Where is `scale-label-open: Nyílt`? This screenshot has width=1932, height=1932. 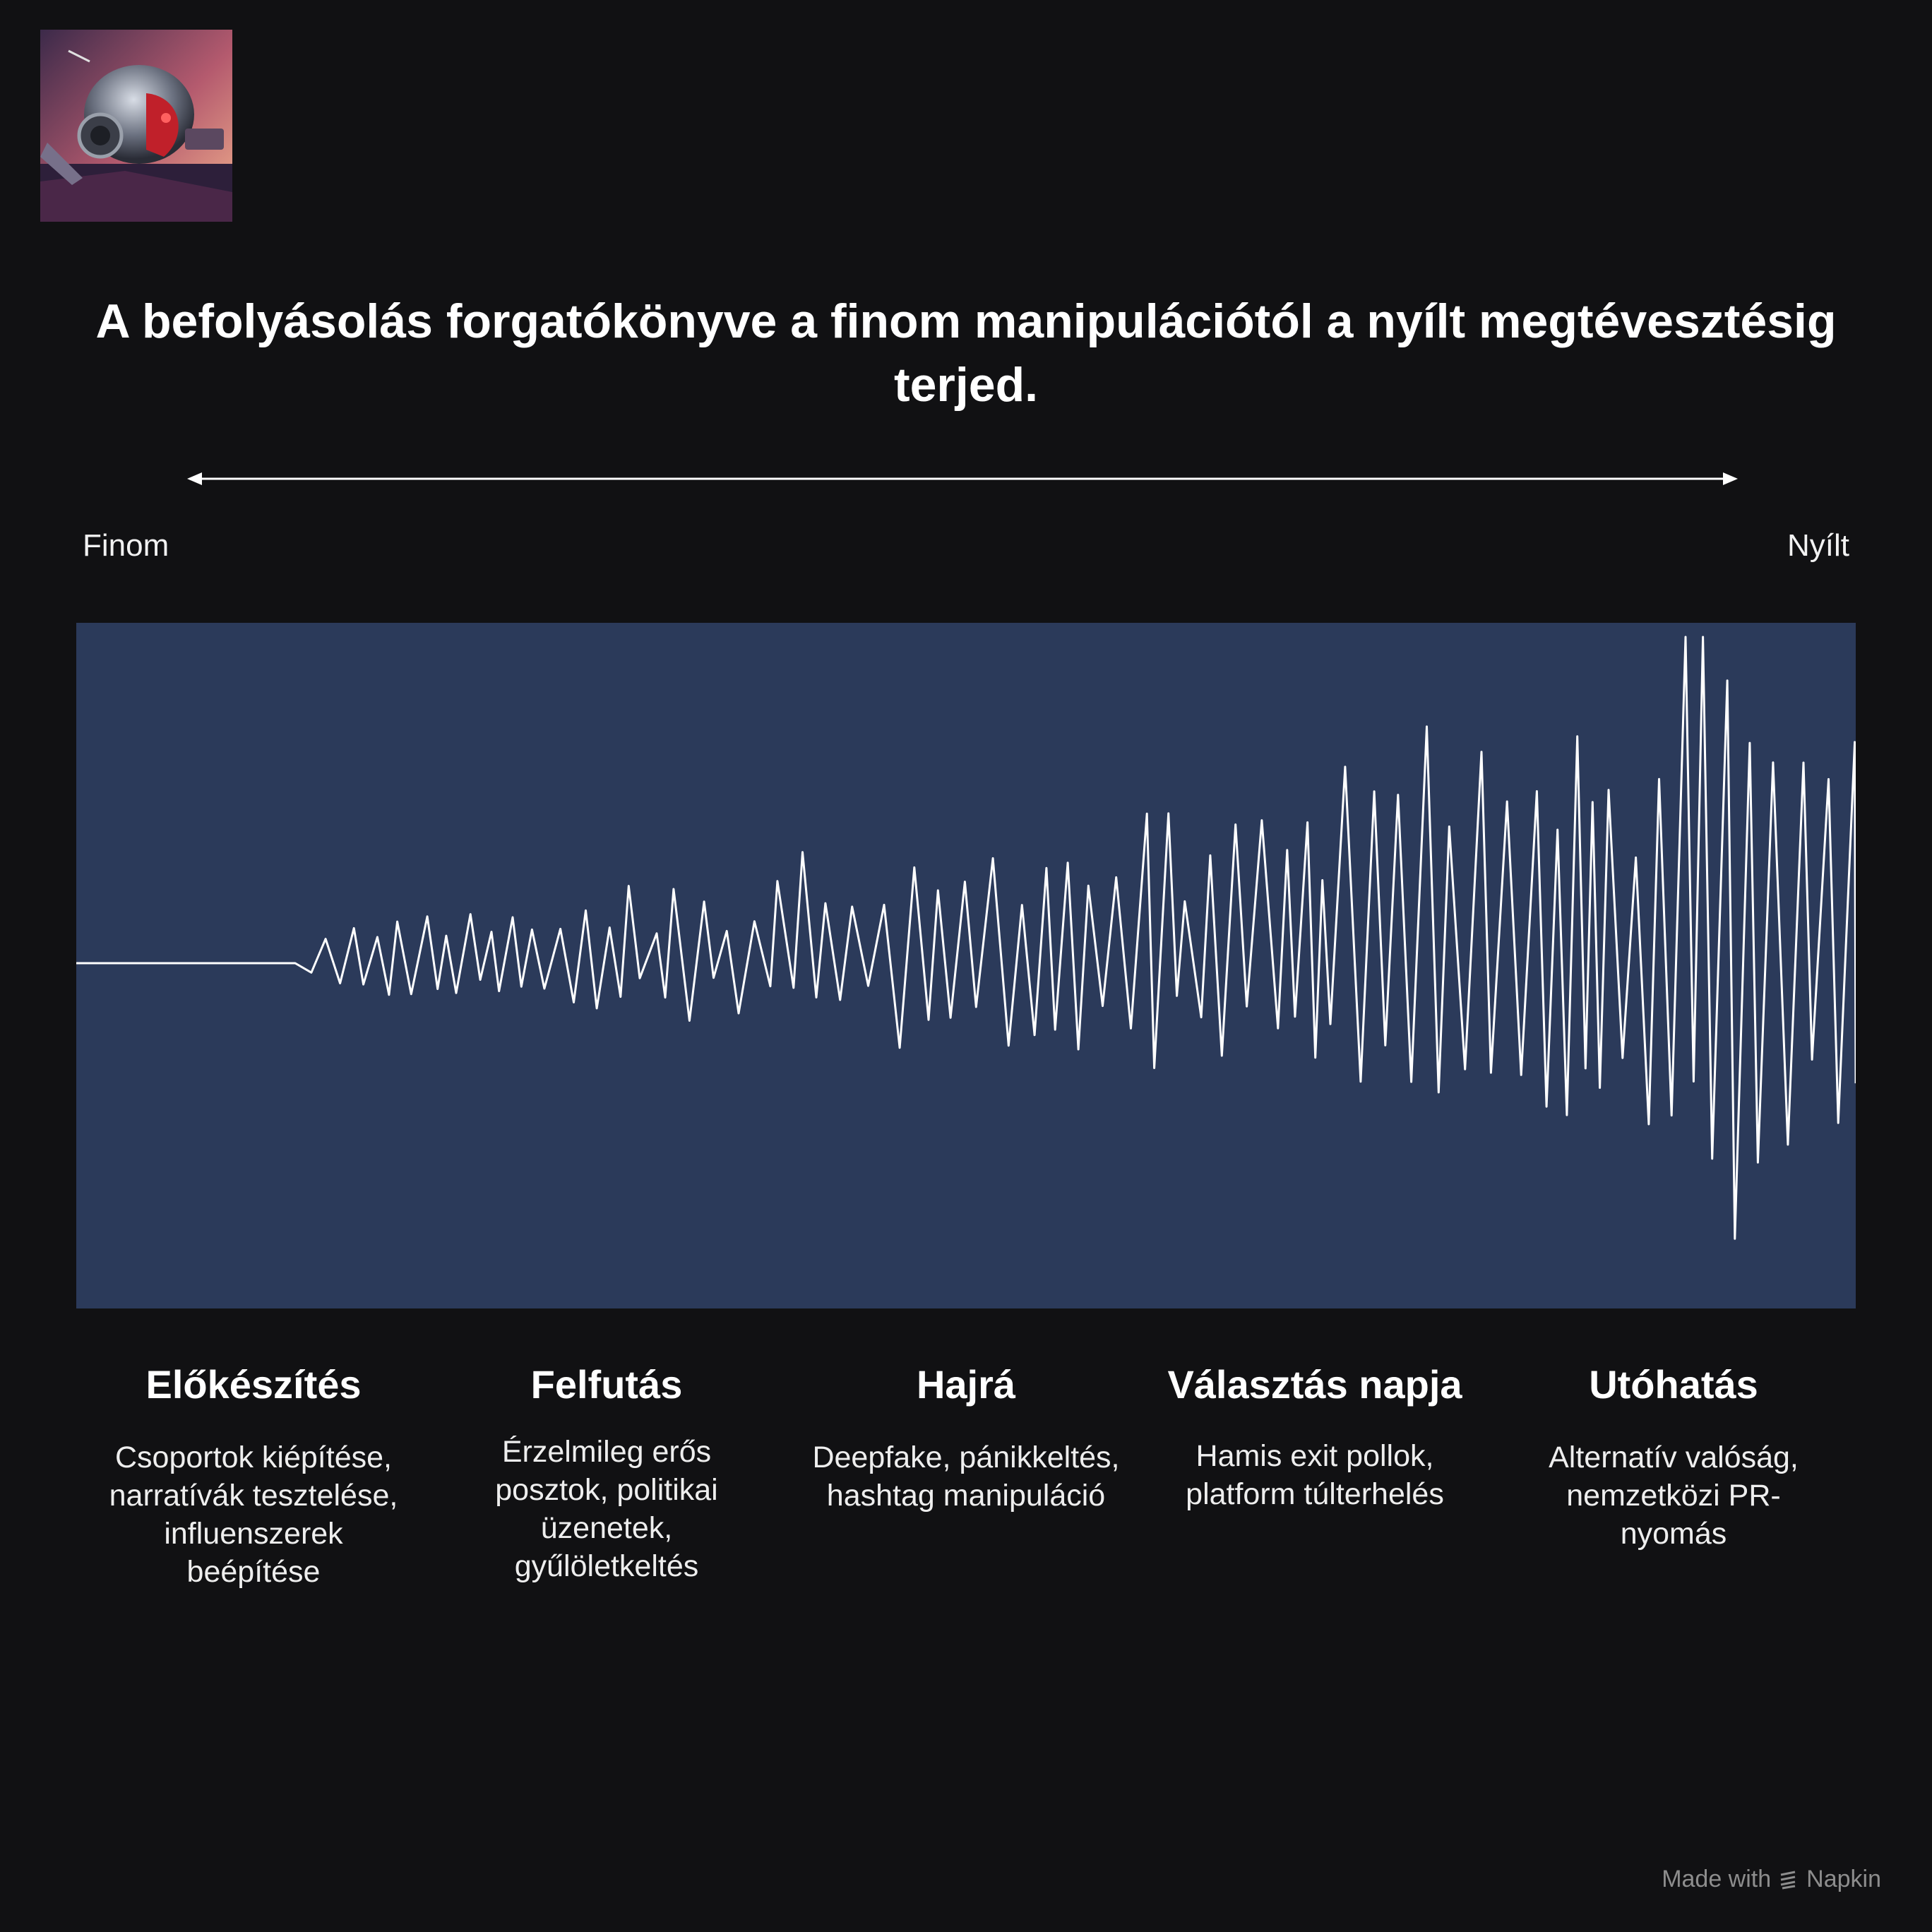
scale-label-open: Nyílt is located at coordinates (1818, 545).